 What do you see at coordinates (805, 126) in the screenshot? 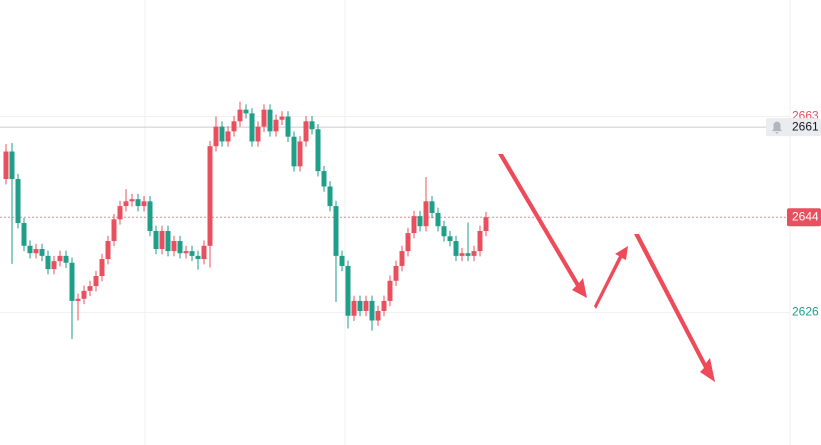
I see `alert-label: 2661` at bounding box center [805, 126].